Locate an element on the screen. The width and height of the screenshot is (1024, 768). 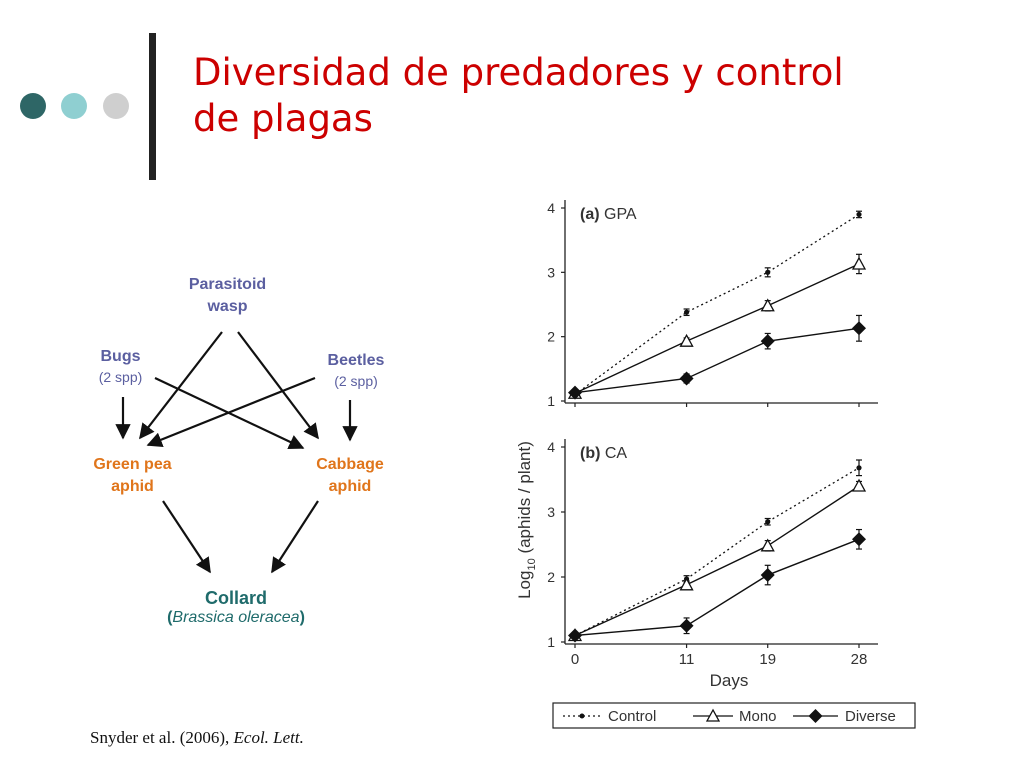
panel-b-ytick-label: 3 is located at coordinates (551, 512).